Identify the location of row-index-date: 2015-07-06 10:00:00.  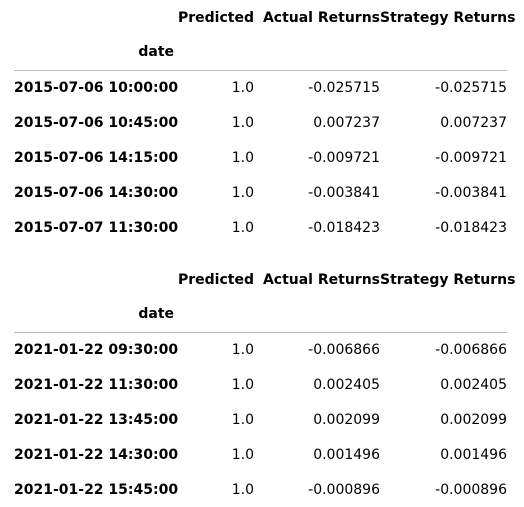
(96, 88).